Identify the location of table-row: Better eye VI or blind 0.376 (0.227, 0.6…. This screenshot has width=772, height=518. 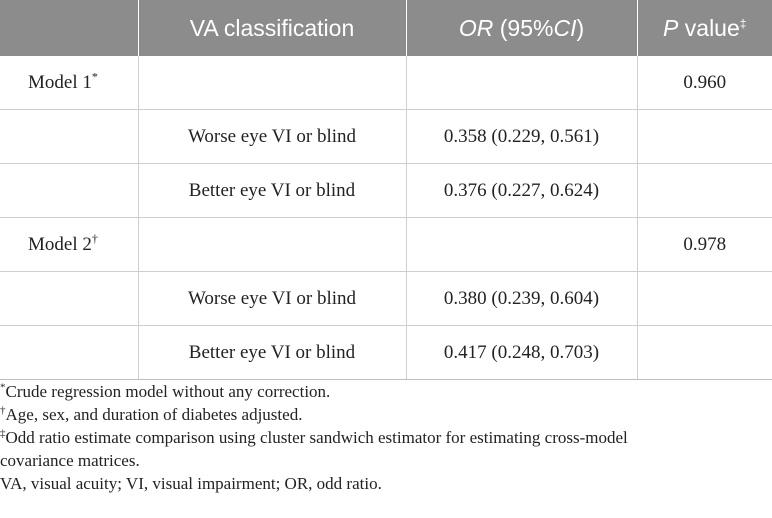
(386, 190).